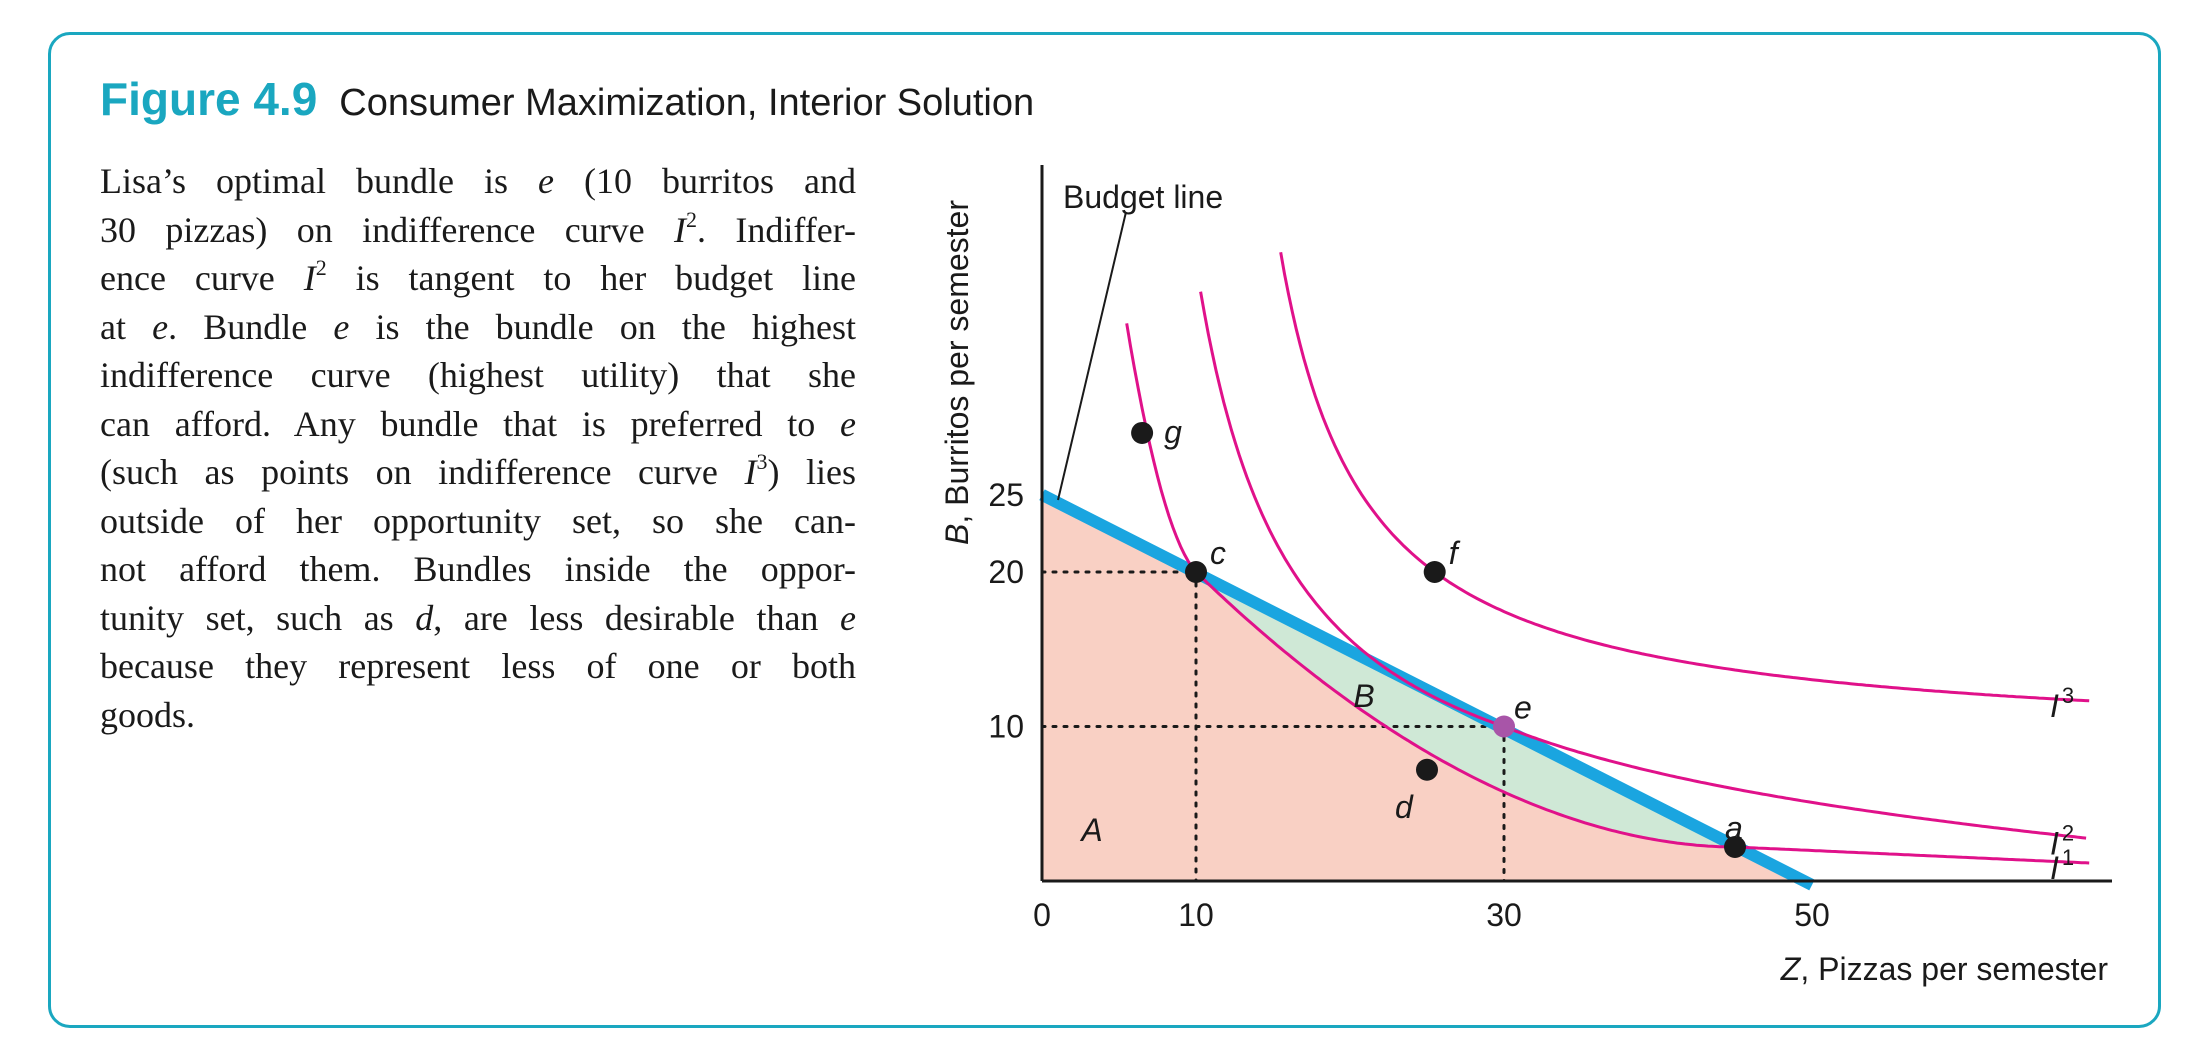  I want to click on y-tick-label: 10, so click(1006, 727).